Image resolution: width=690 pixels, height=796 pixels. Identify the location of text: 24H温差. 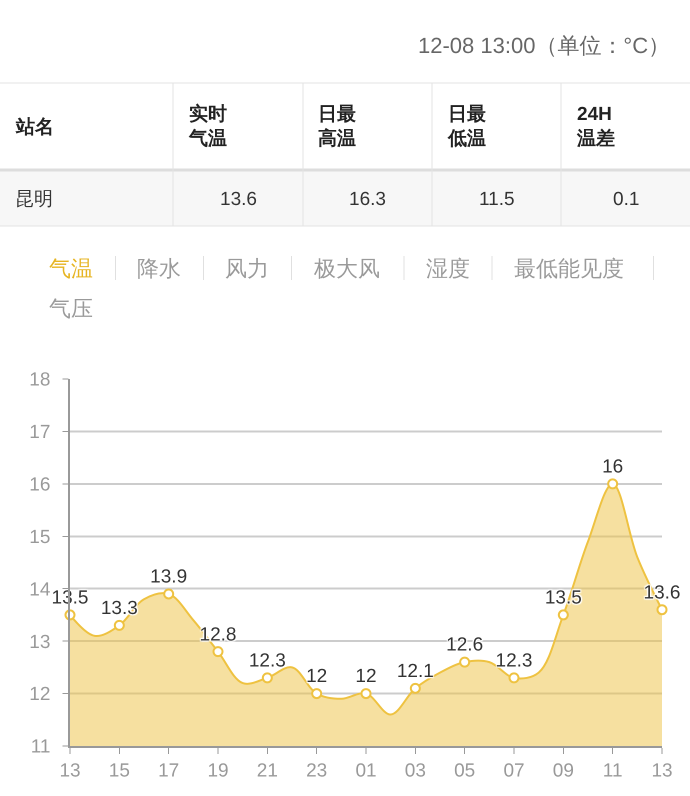
(595, 127).